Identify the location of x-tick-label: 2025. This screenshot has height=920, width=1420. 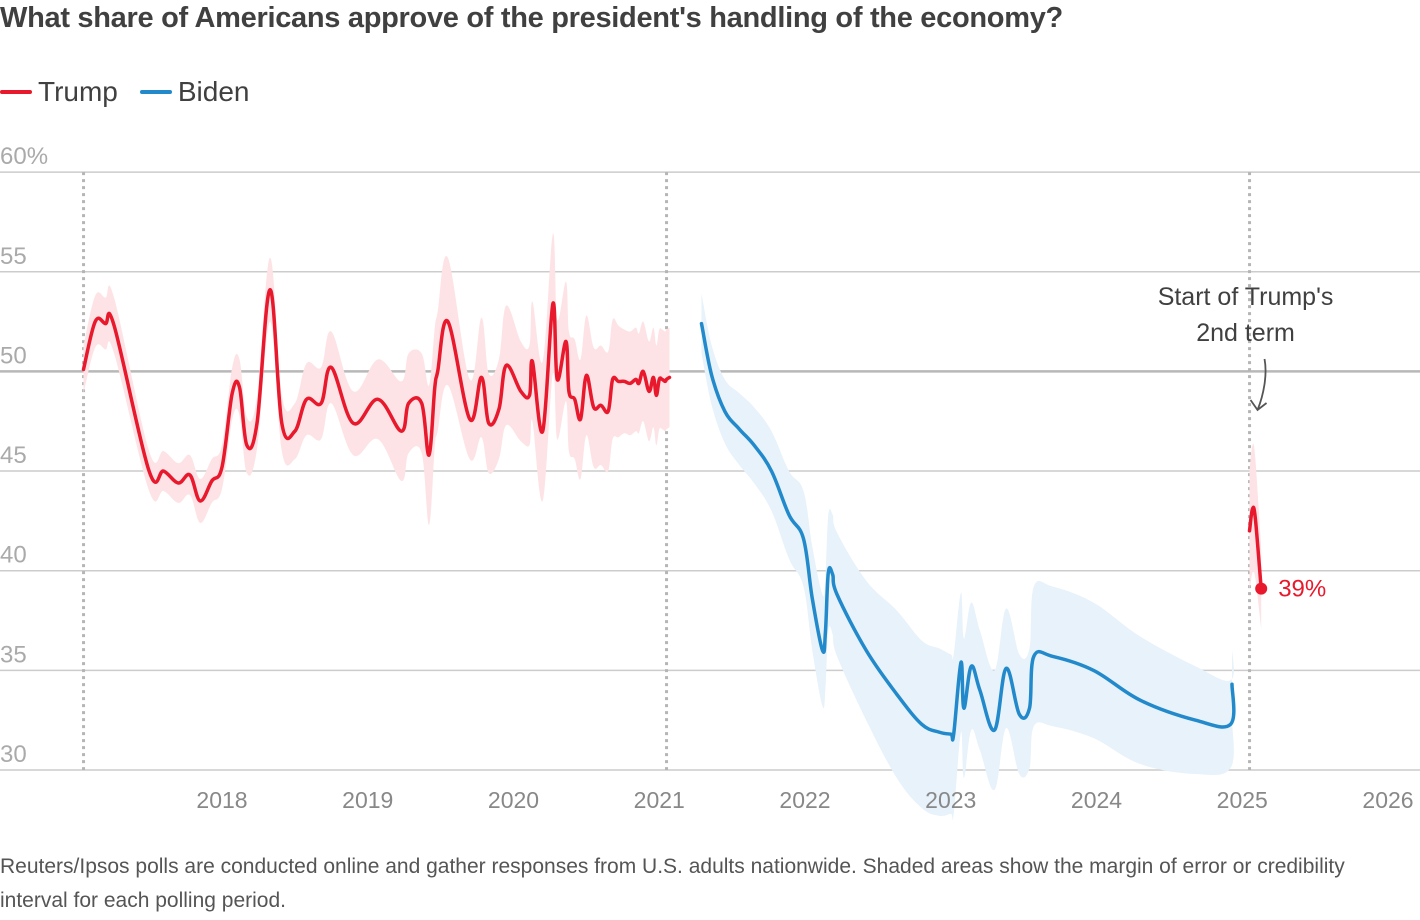
(1242, 800).